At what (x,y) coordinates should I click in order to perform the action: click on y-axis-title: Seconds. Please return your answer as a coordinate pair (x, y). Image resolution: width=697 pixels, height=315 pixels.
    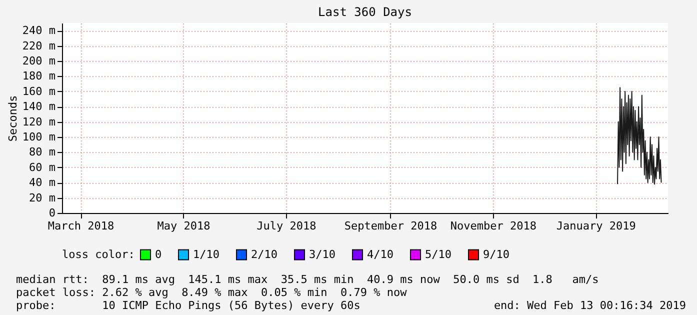
    Looking at the image, I should click on (13, 118).